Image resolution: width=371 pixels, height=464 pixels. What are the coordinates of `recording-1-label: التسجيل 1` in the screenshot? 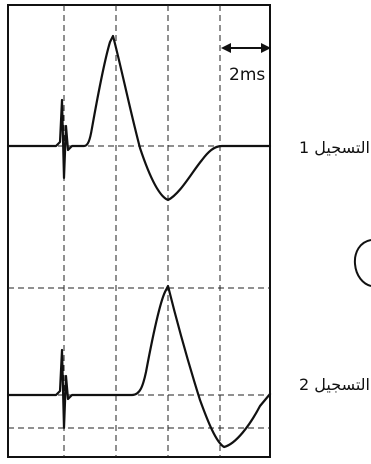 It's located at (334, 147).